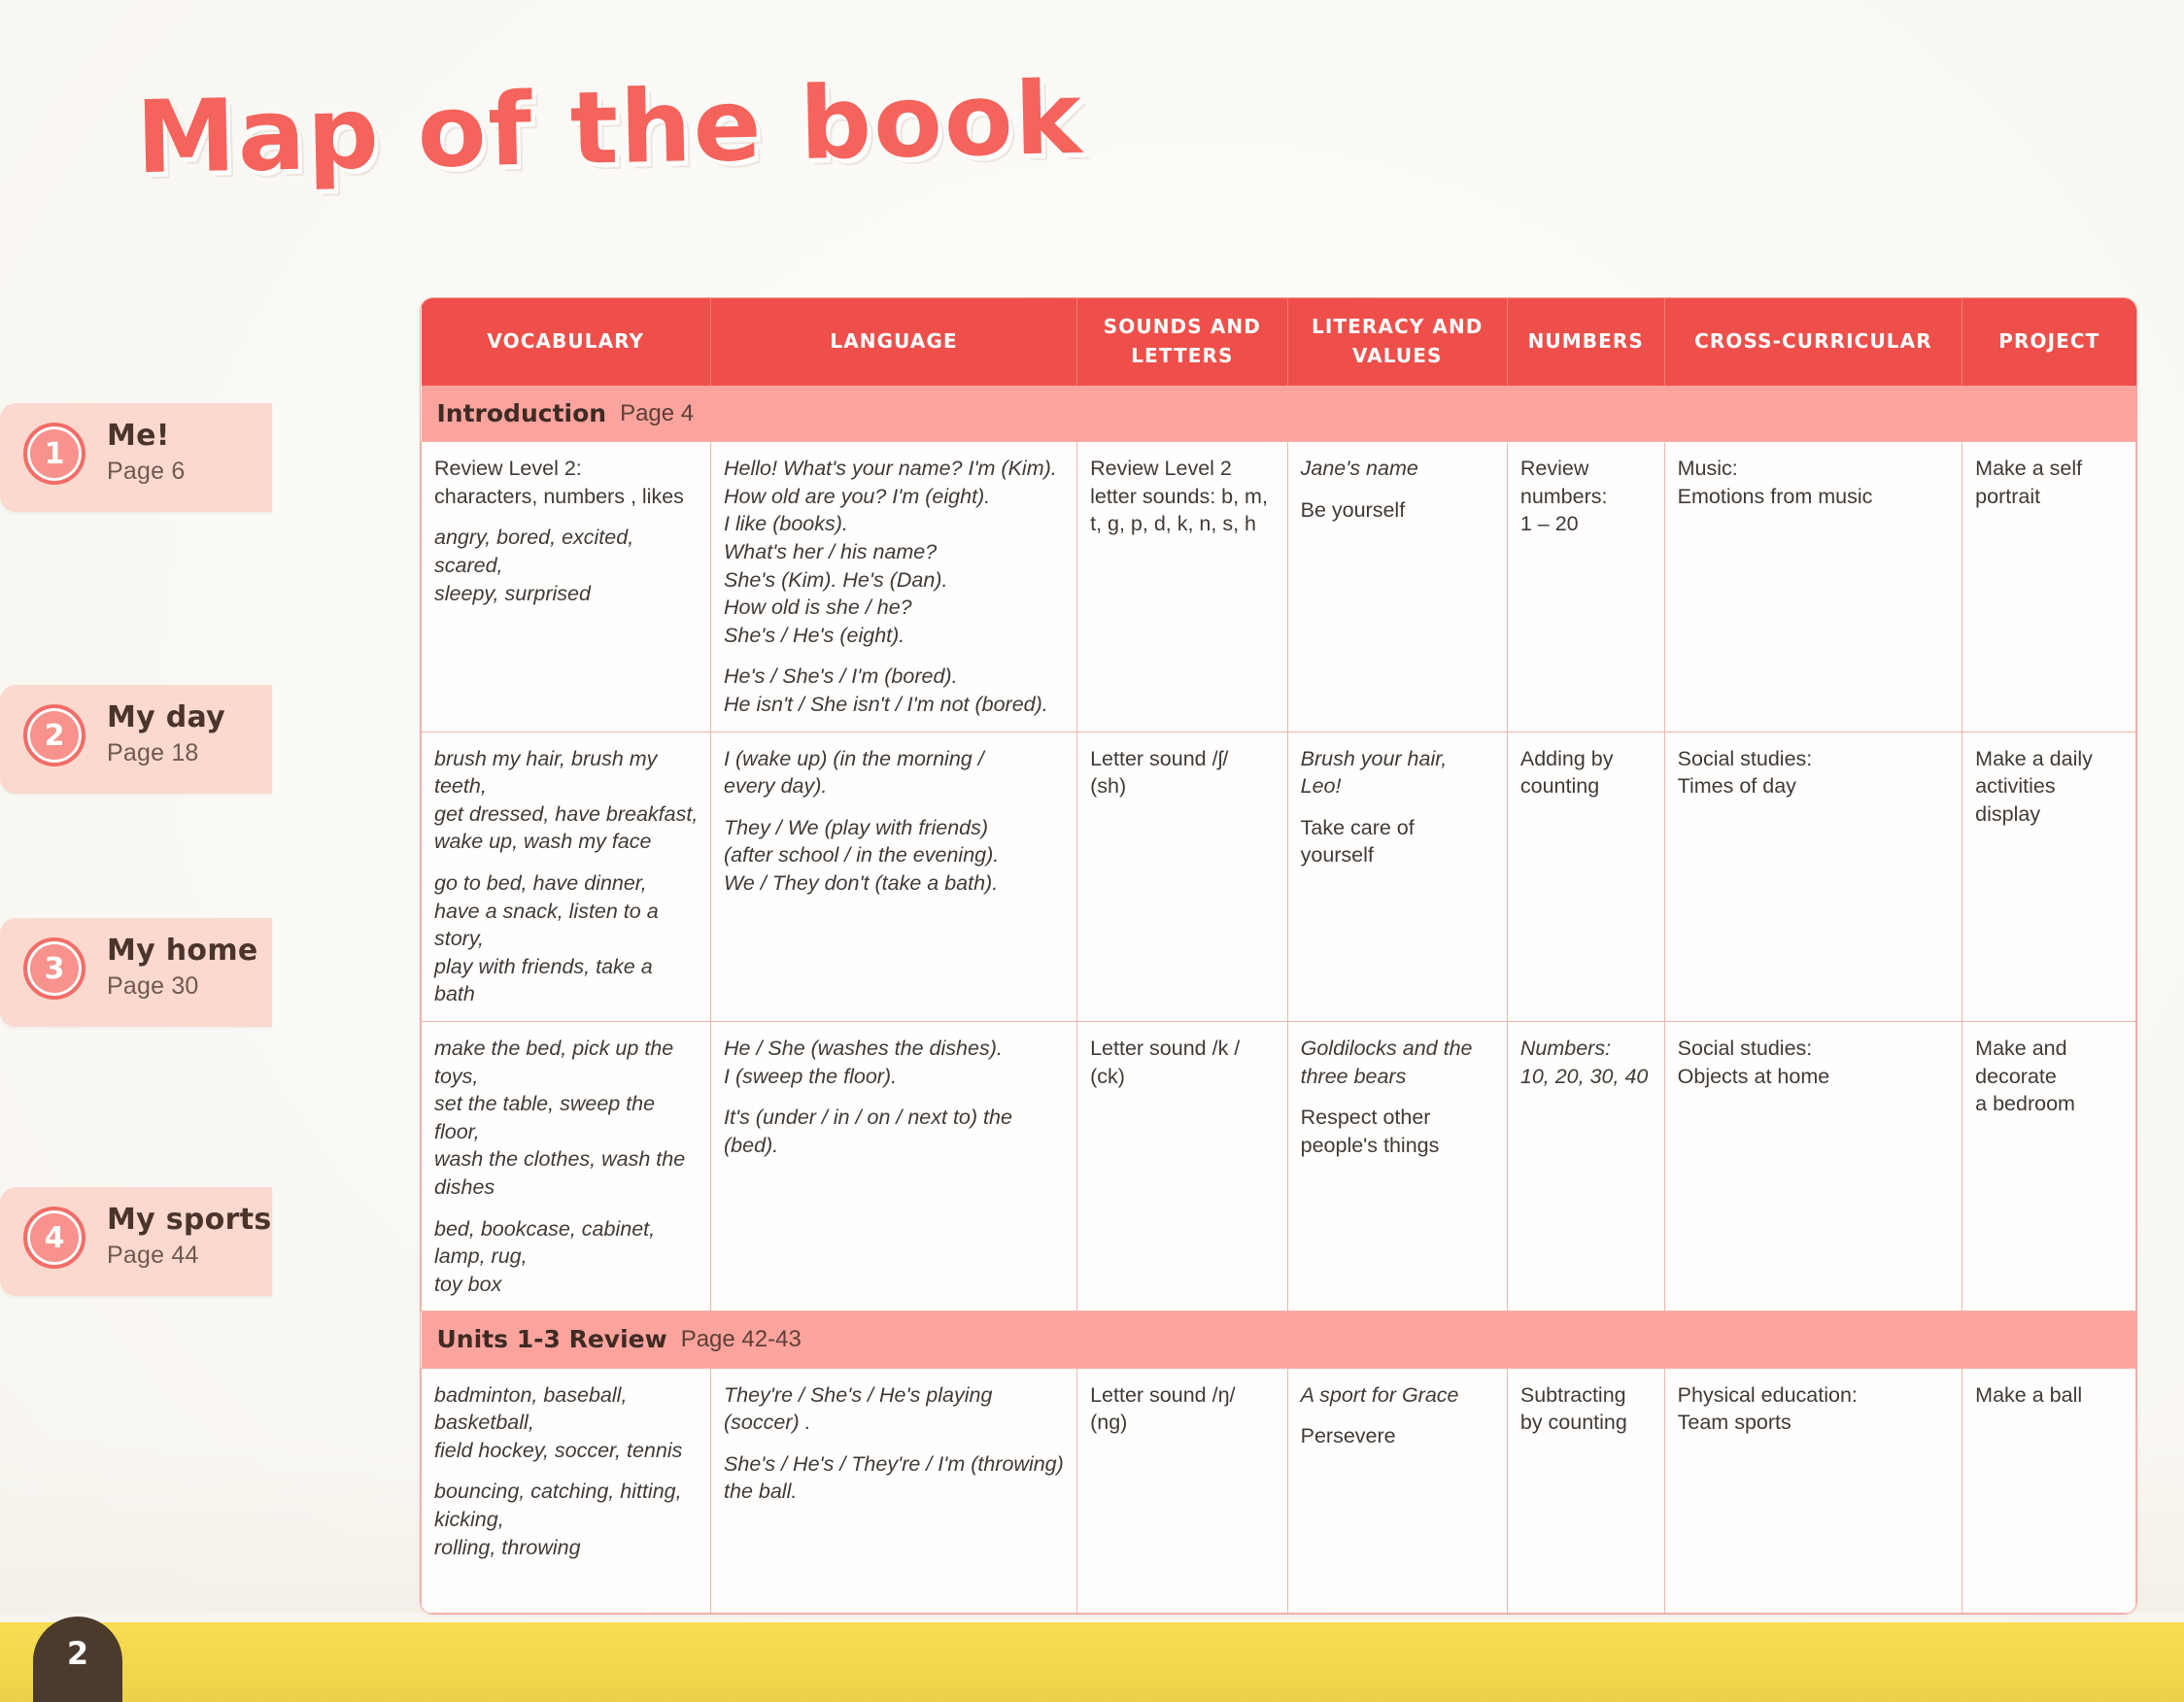 This screenshot has height=1702, width=2184. Describe the element at coordinates (2049, 1490) in the screenshot. I see `cell-project: Make a ball` at that location.